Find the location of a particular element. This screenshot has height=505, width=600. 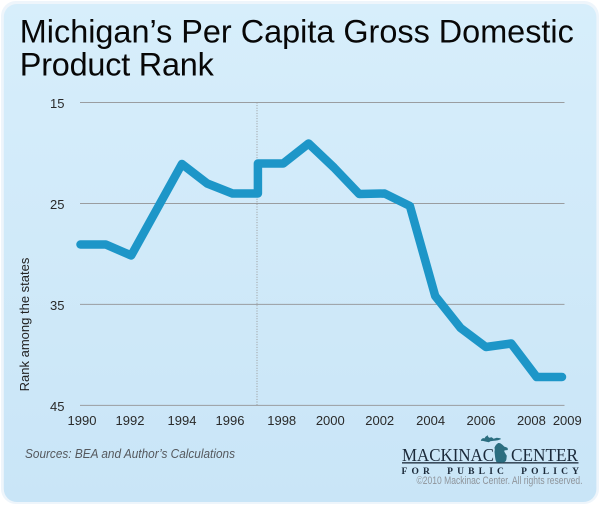

svg-text: 2002 is located at coordinates (379, 420).